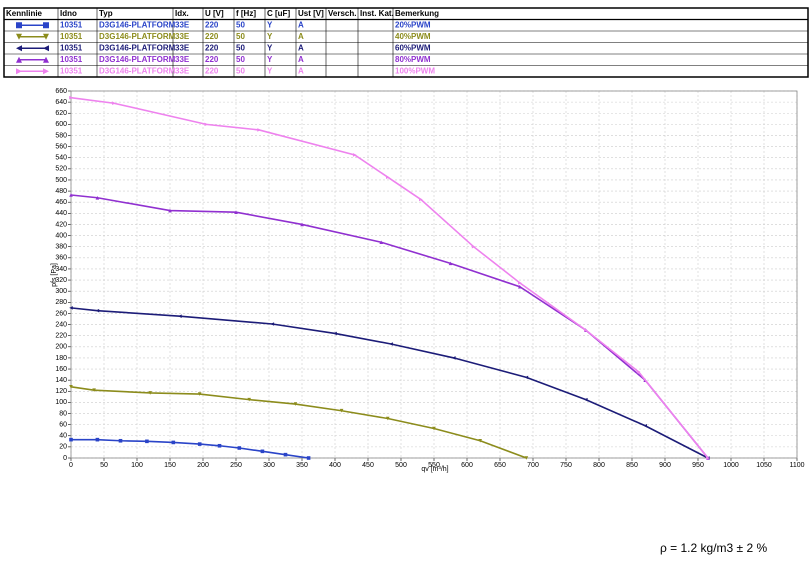 The height and width of the screenshot is (577, 812). I want to click on footnote: ρ = 1.2 kg/m3 ± 2 %, so click(713, 548).